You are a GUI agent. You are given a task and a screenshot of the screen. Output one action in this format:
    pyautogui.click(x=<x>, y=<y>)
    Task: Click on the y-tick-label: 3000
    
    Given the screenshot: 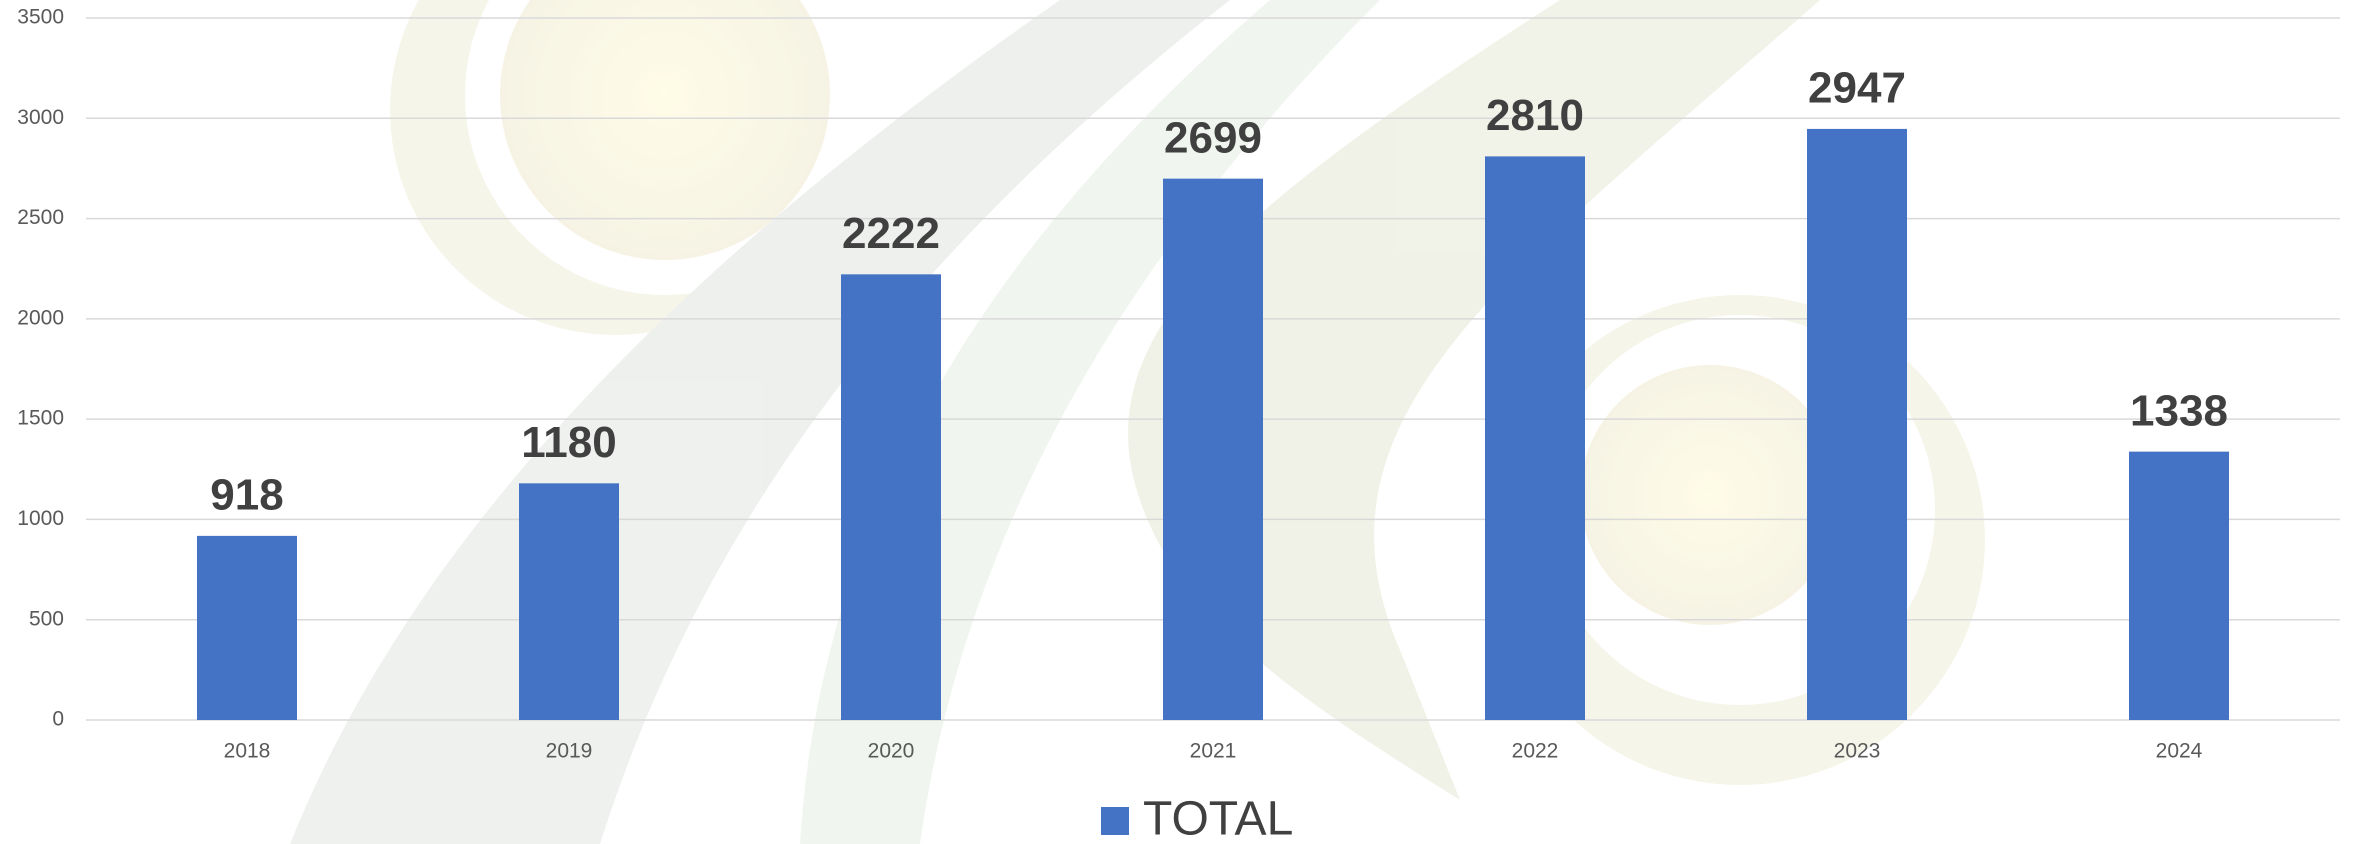 What is the action you would take?
    pyautogui.click(x=40, y=117)
    